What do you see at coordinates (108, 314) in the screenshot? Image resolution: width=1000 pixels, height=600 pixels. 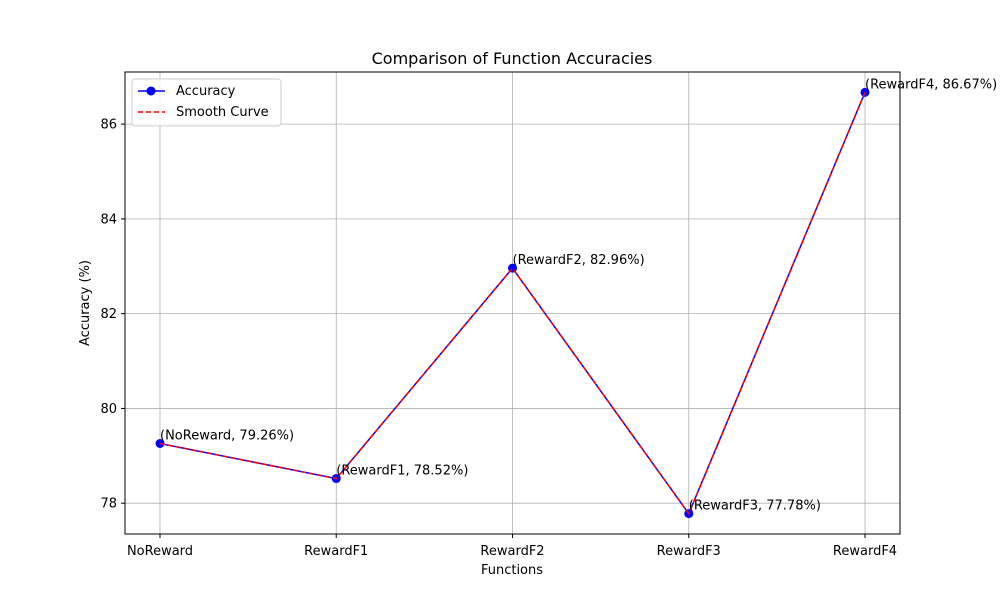 I see `y-tick-label: 82` at bounding box center [108, 314].